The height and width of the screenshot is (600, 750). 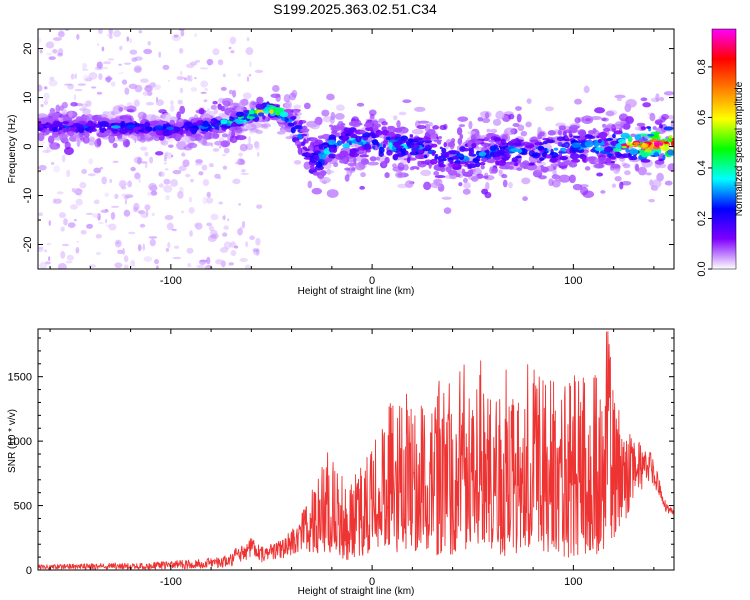 I want to click on snr-x-tick-label: 100, so click(x=573, y=582).